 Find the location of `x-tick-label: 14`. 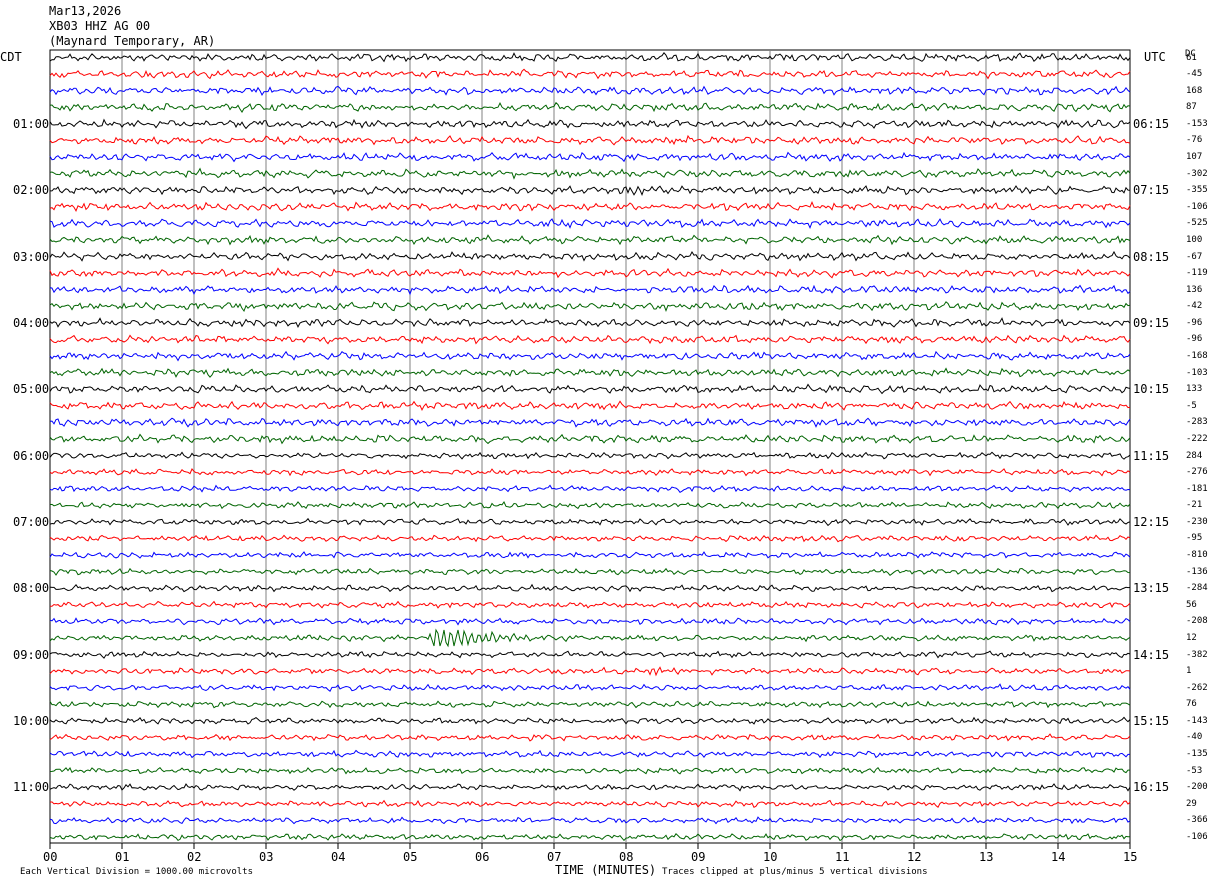

x-tick-label: 14 is located at coordinates (1058, 857).